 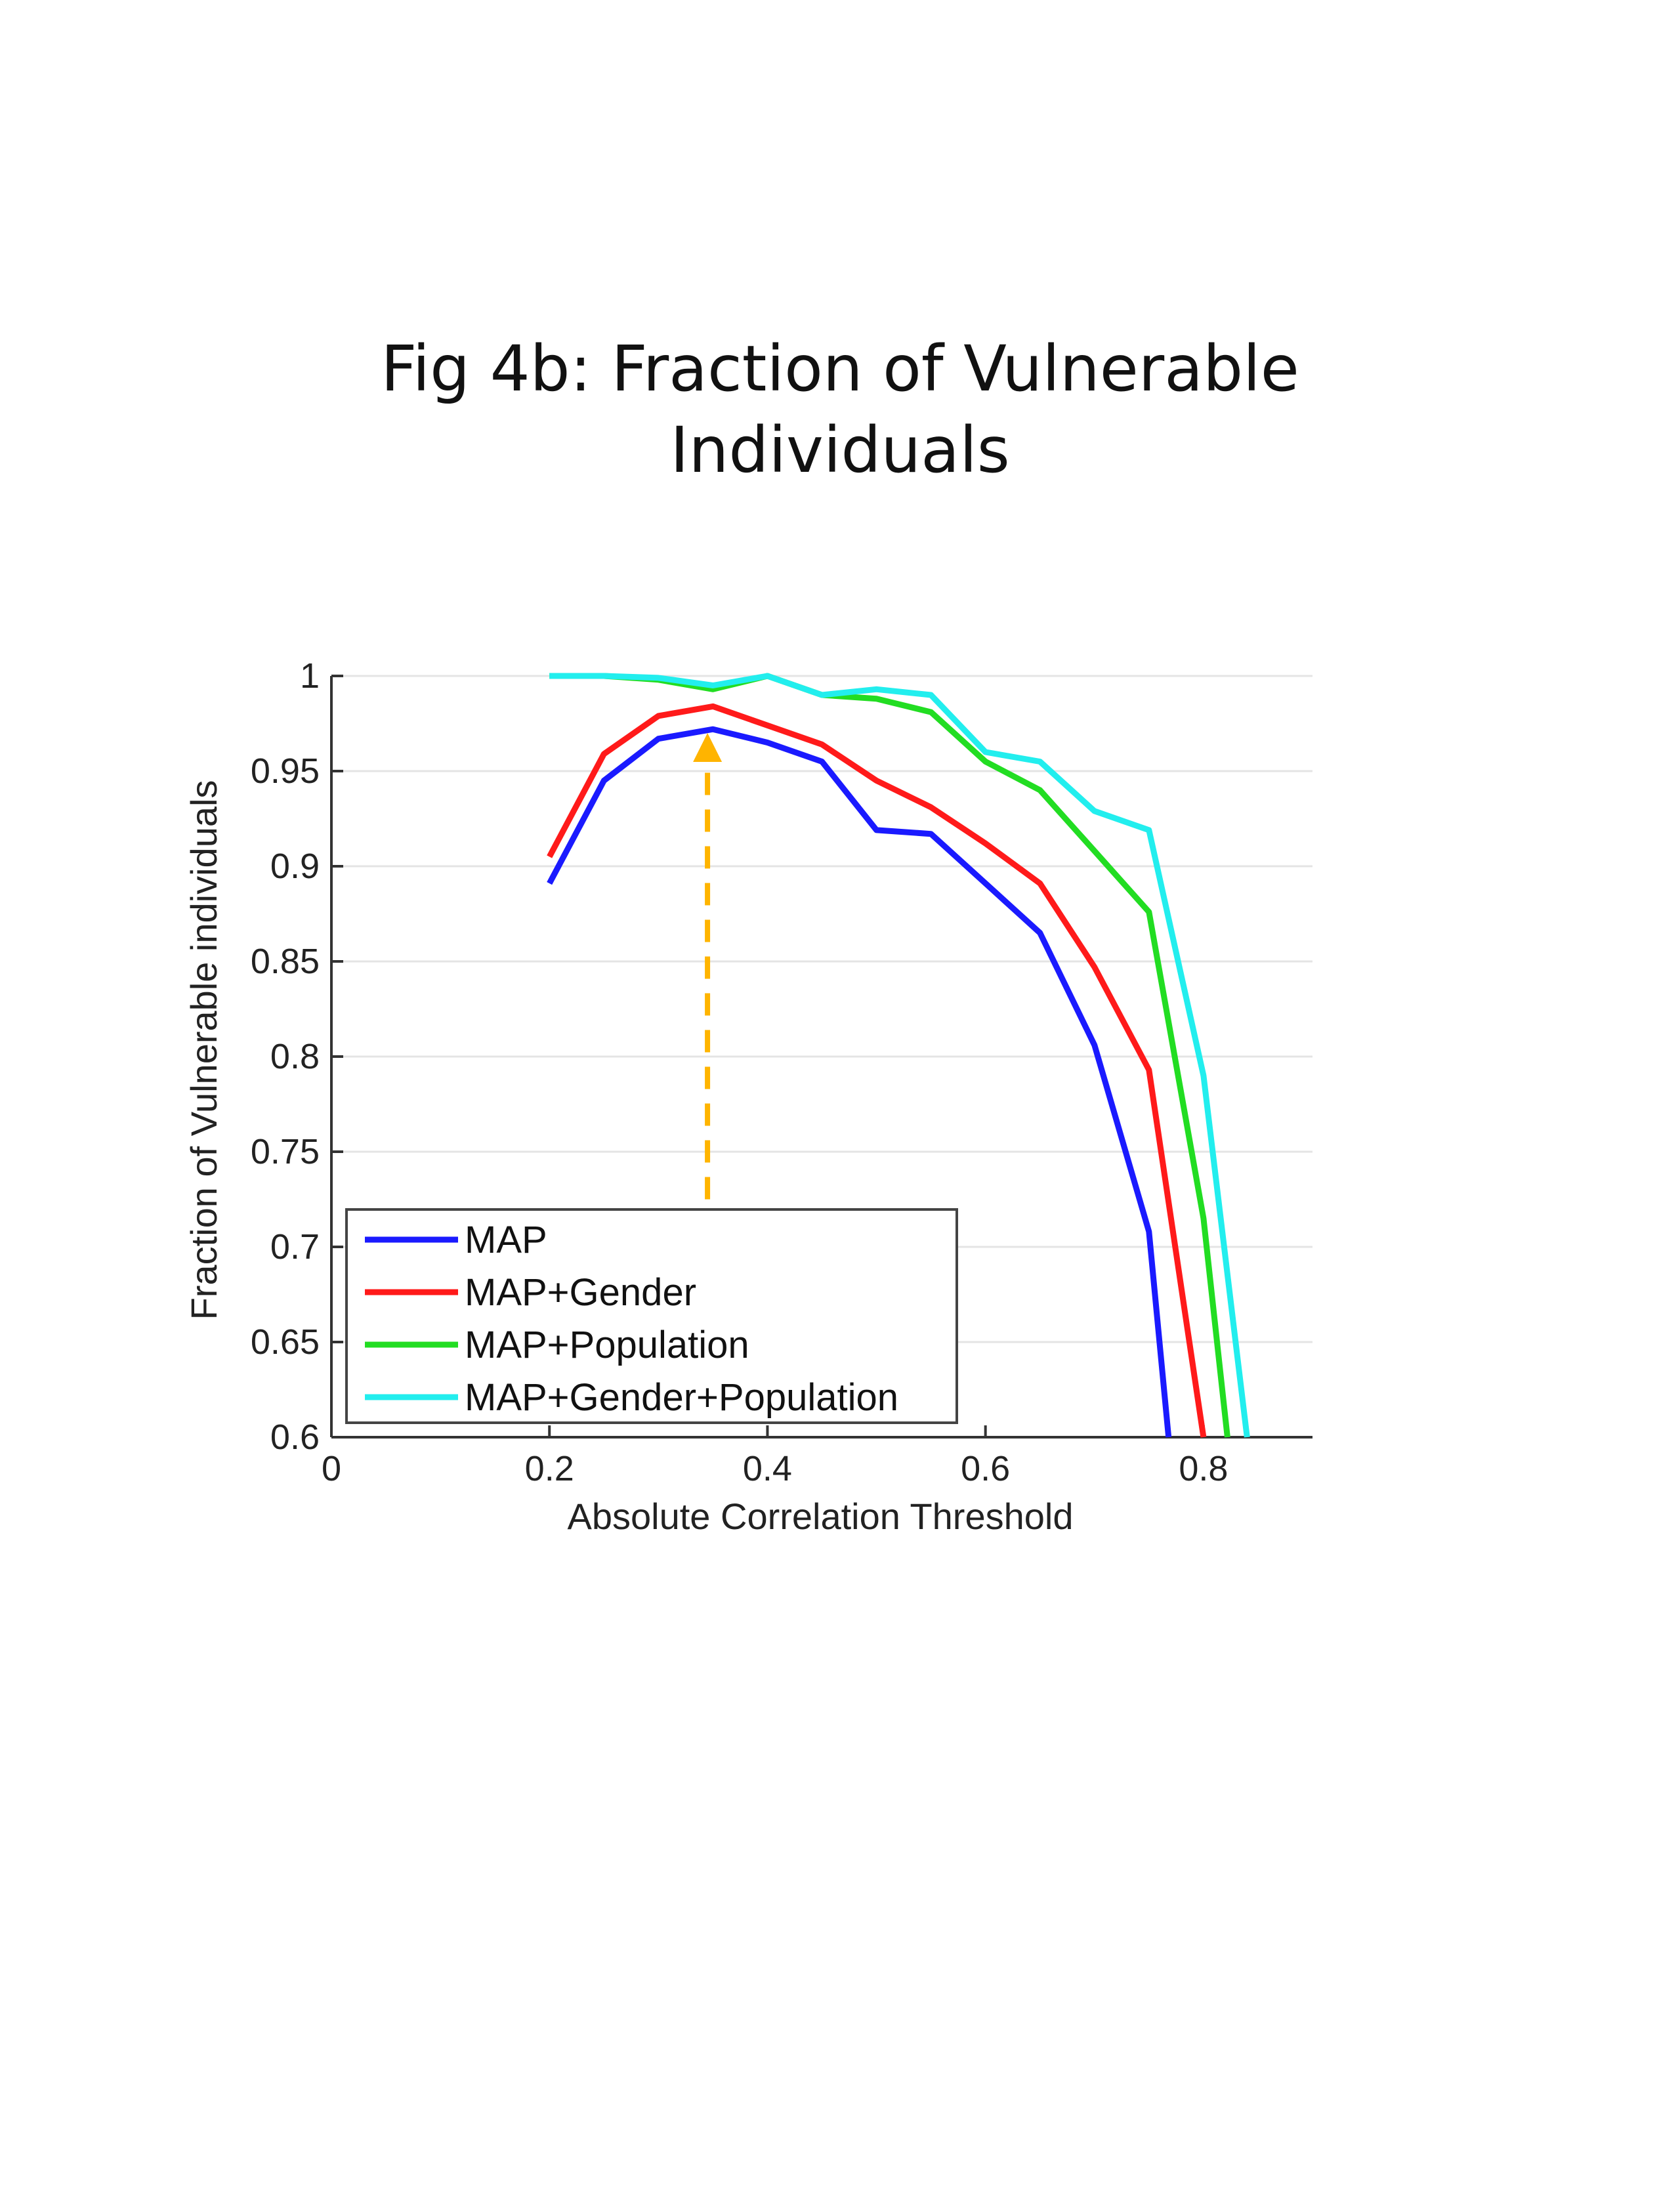 What do you see at coordinates (310, 676) in the screenshot?
I see `y-tick-label: 1` at bounding box center [310, 676].